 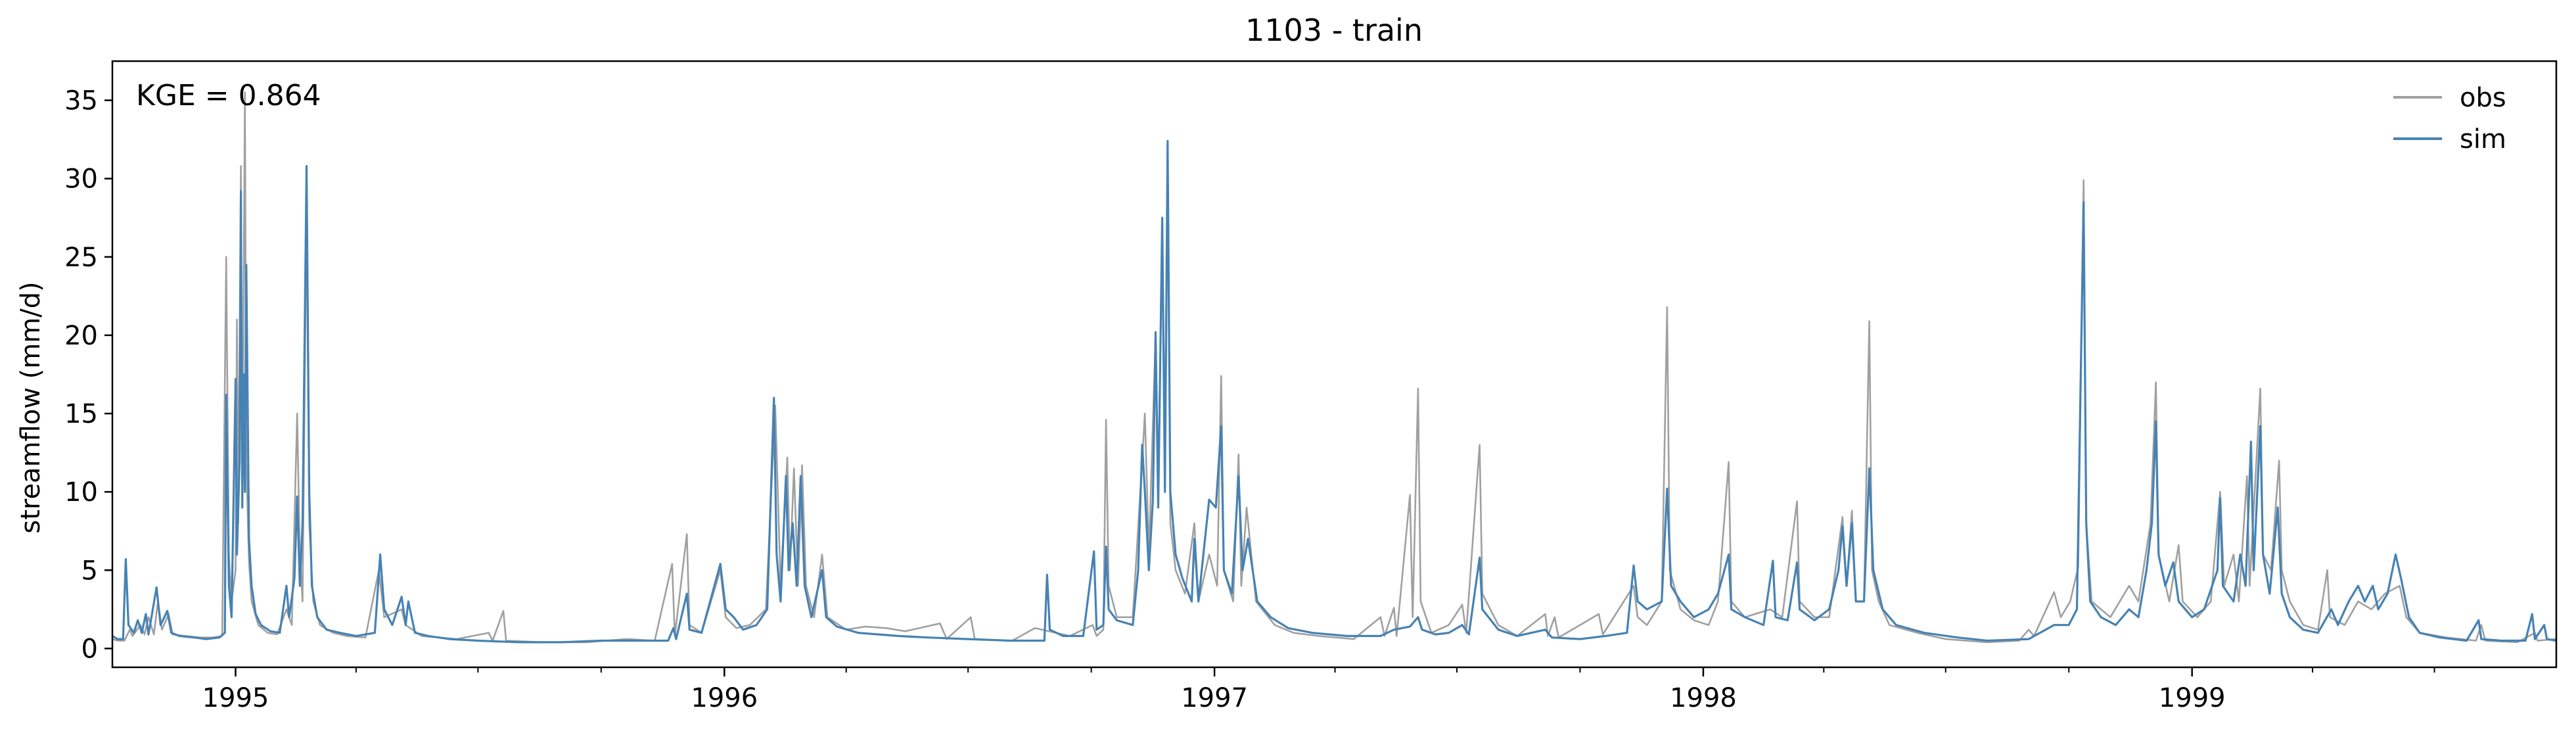 I want to click on y-tick-label: 10, so click(x=81, y=492).